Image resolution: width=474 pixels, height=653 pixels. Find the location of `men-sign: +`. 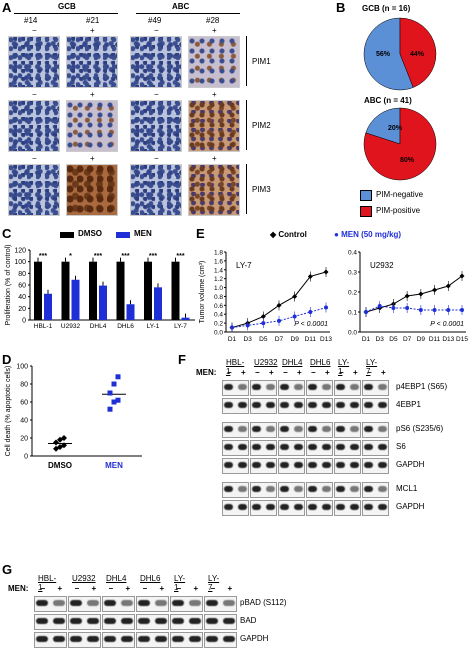

men-sign: + is located at coordinates (243, 372).